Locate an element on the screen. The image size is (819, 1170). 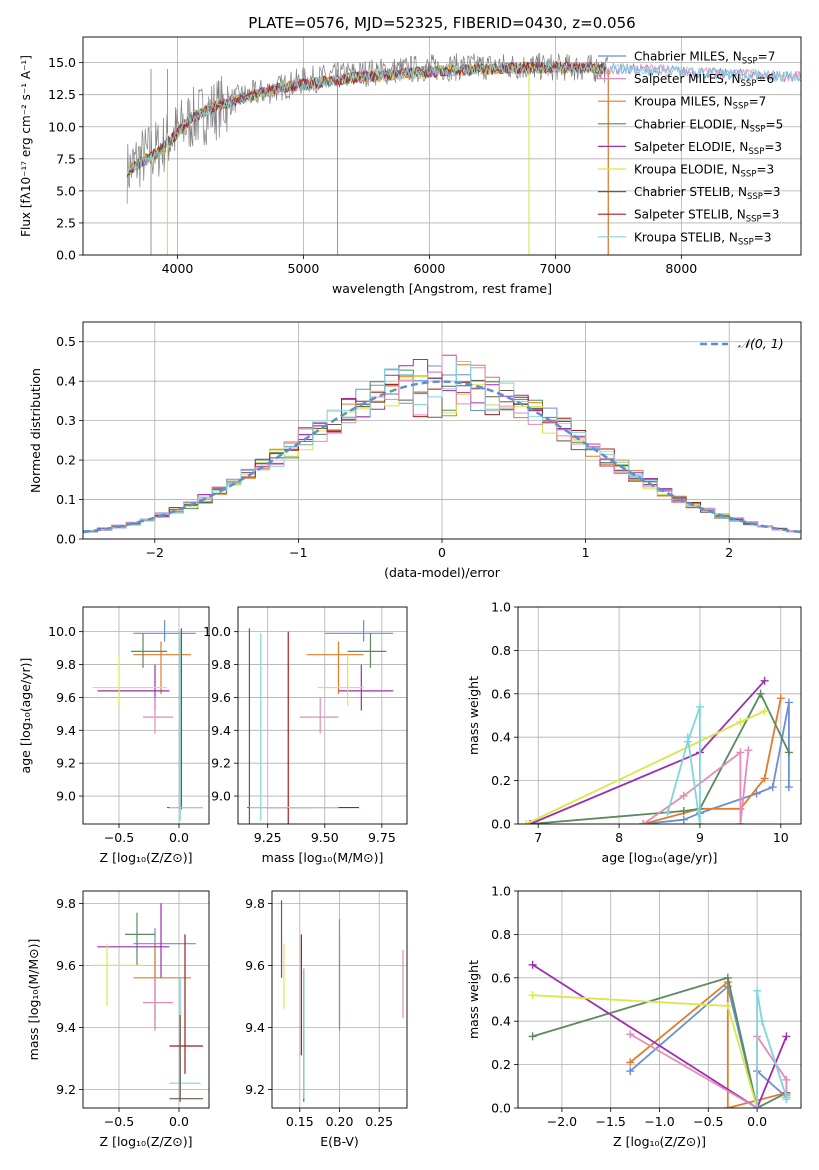
legend-label: Chabrier MILES, NSSP=7 is located at coordinates (704, 58).